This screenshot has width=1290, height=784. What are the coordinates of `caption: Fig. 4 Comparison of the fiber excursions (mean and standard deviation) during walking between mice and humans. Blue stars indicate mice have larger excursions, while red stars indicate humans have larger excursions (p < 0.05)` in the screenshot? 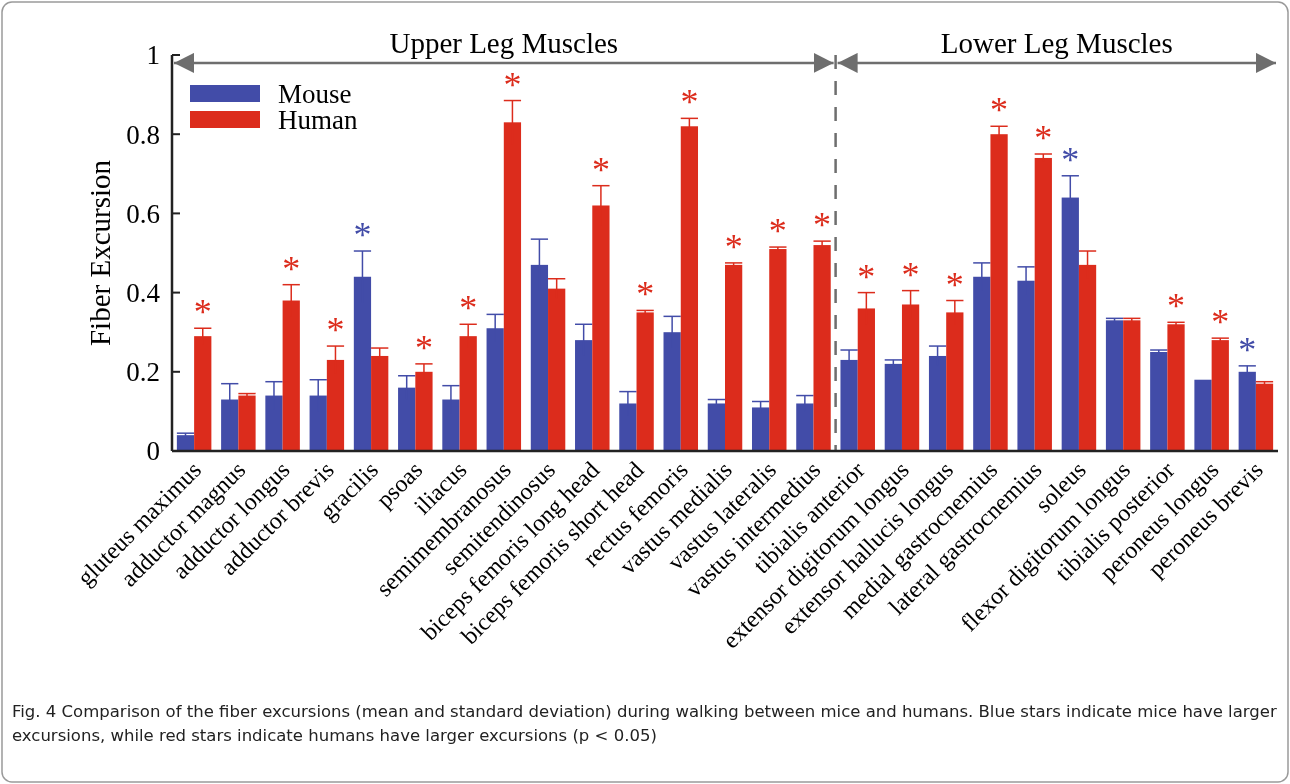 It's located at (645, 724).